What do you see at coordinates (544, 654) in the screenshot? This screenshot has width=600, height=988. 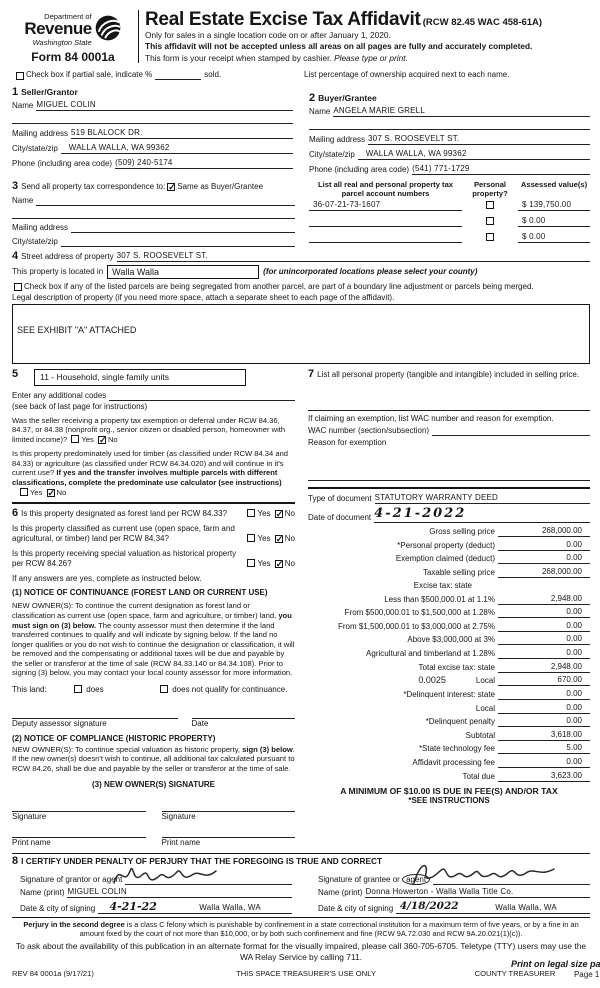 I see `agricultural-value: 0.00` at bounding box center [544, 654].